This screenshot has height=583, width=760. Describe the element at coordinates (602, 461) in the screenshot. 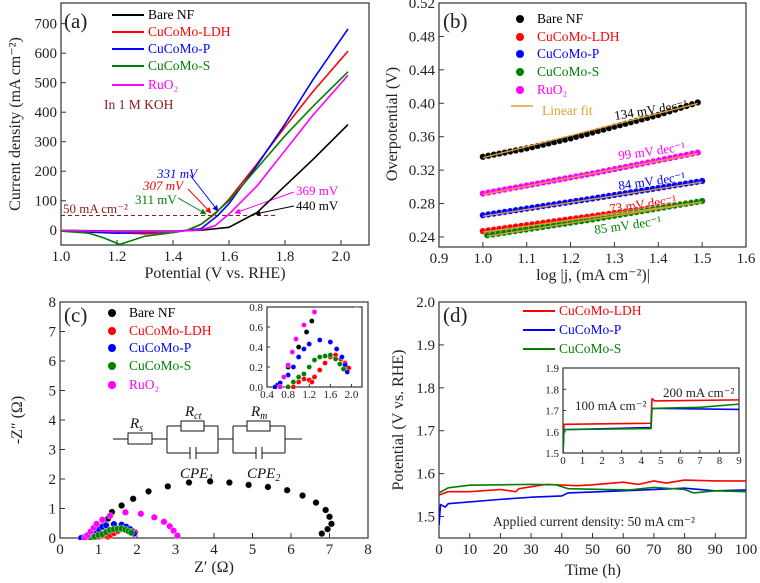

I see `x-tick-label: 2` at that location.